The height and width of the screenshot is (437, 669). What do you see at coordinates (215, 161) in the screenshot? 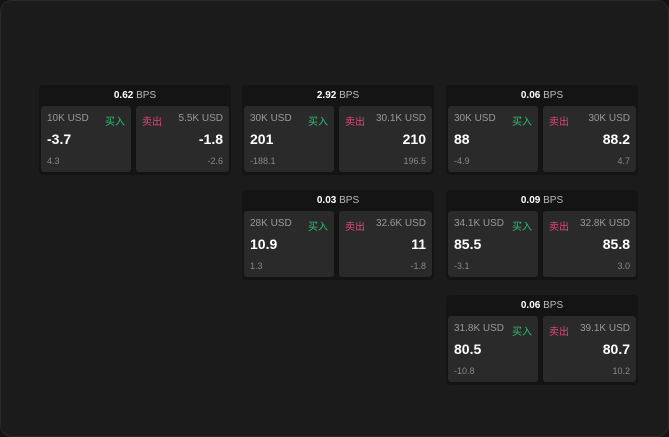
I see `sell-change: -2.6` at bounding box center [215, 161].